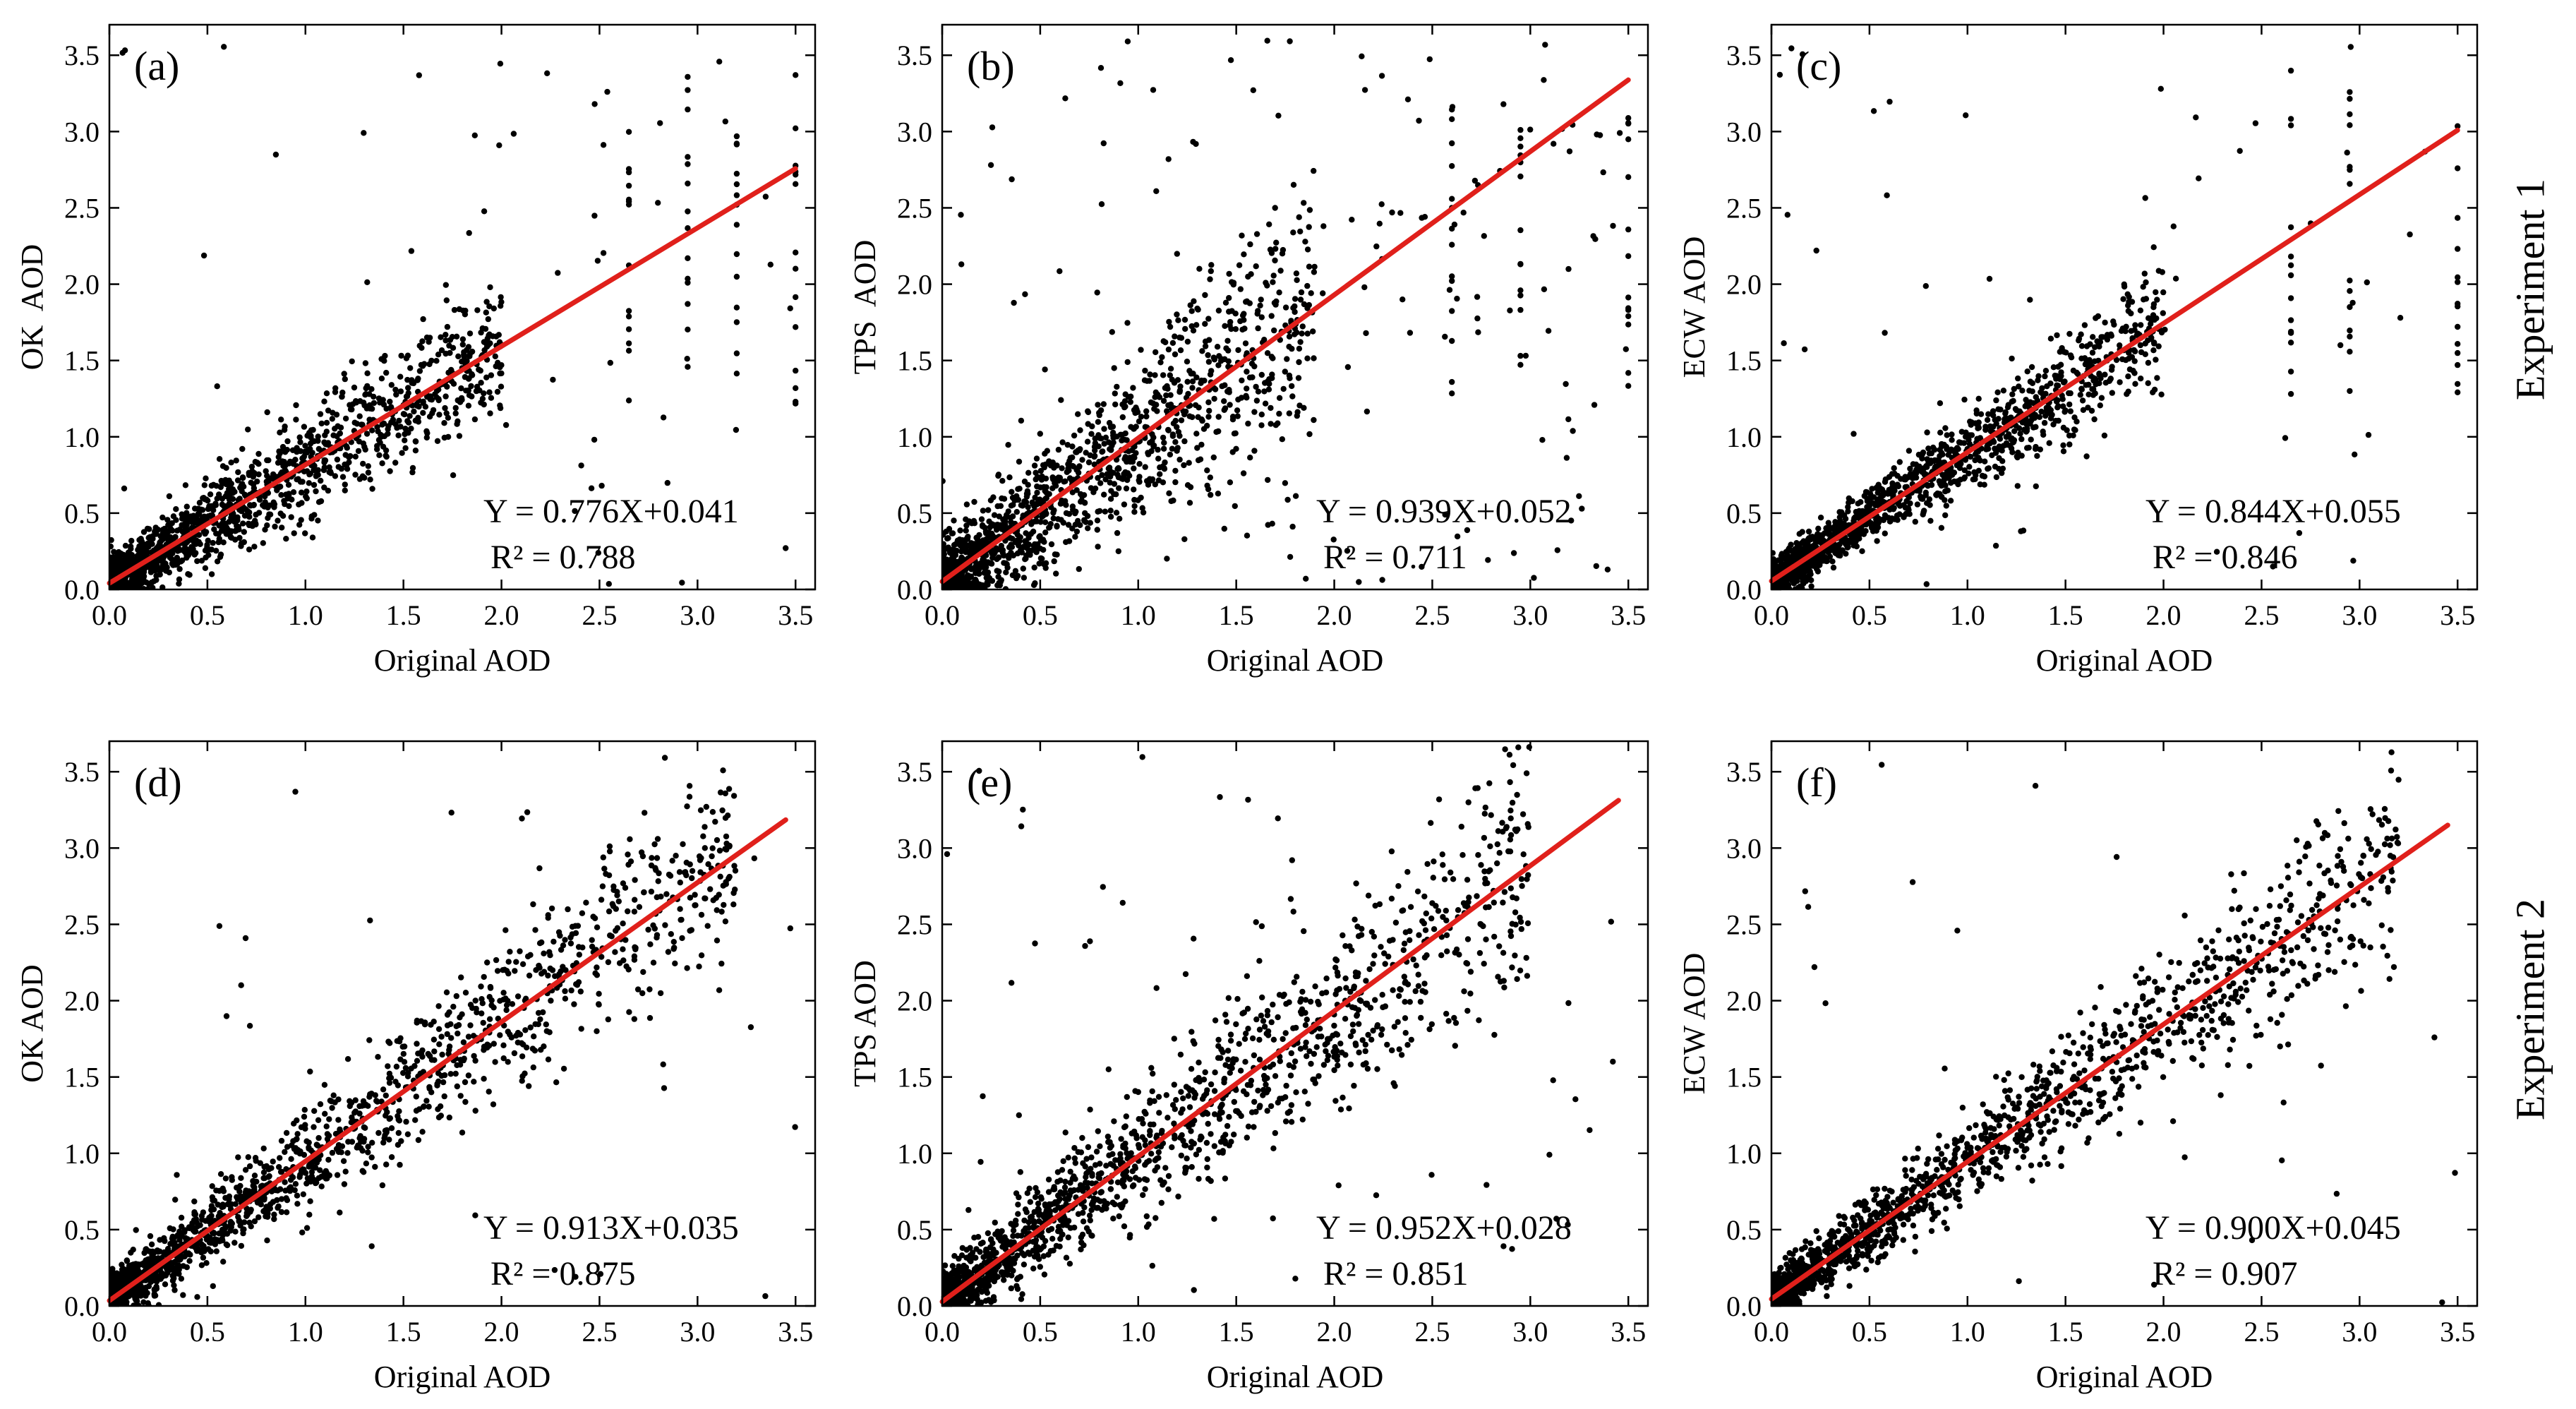  What do you see at coordinates (1295, 307) in the screenshot?
I see `axes-frame` at bounding box center [1295, 307].